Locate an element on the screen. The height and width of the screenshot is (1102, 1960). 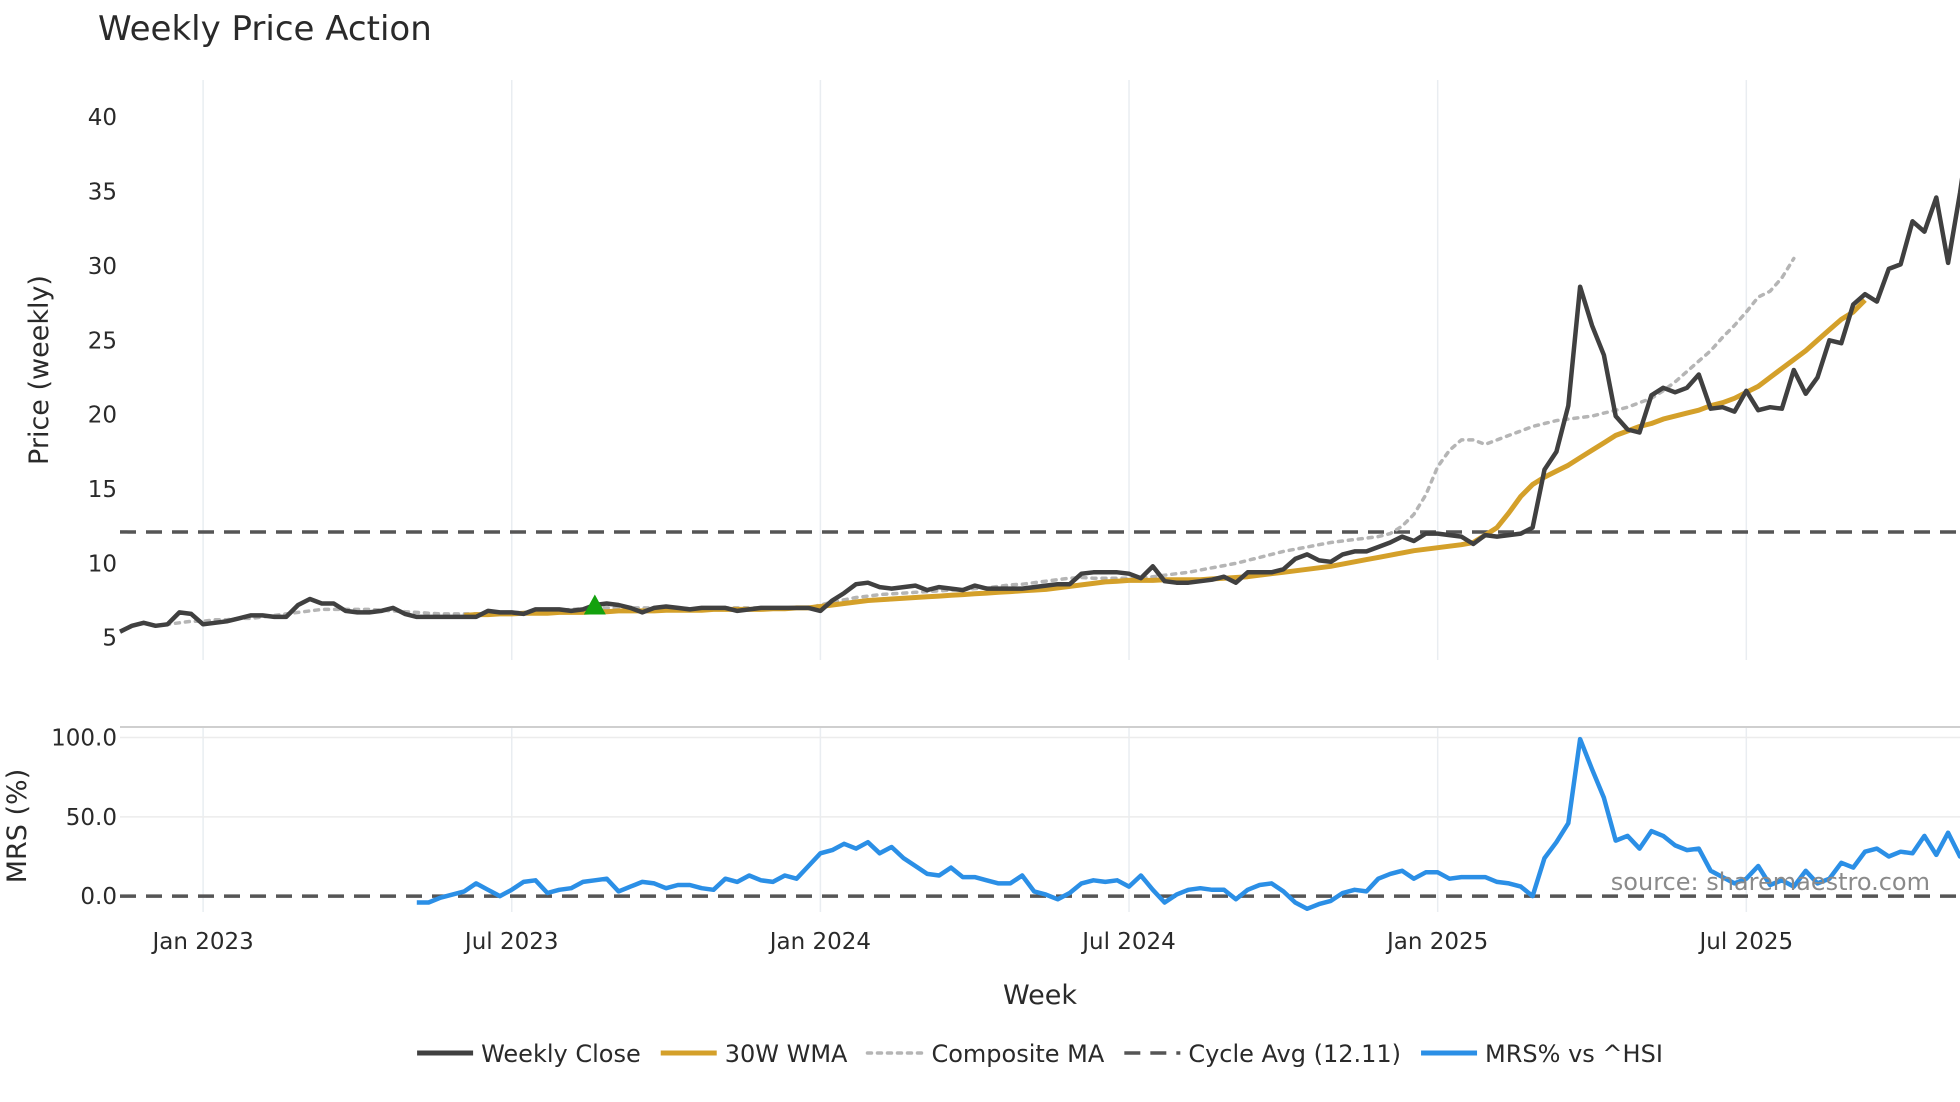
x-tick-label: Jul 2025 is located at coordinates (1746, 942).